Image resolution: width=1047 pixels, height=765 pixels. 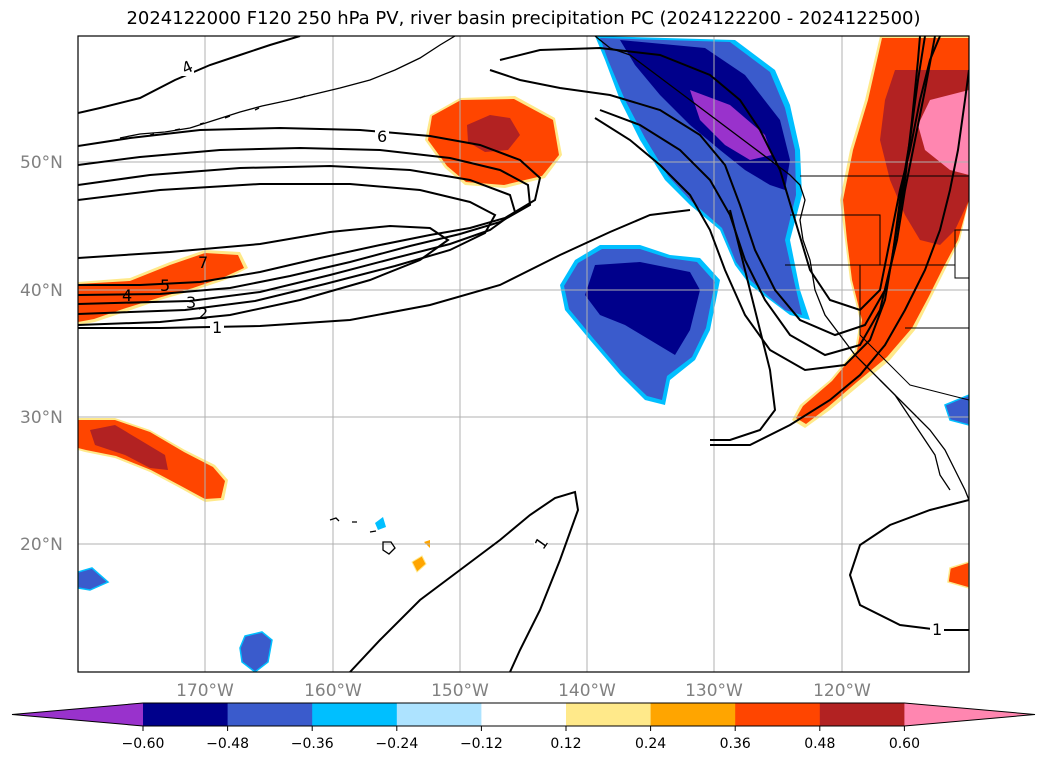 I want to click on pv-contour-1-southeast, so click(x=908, y=565).